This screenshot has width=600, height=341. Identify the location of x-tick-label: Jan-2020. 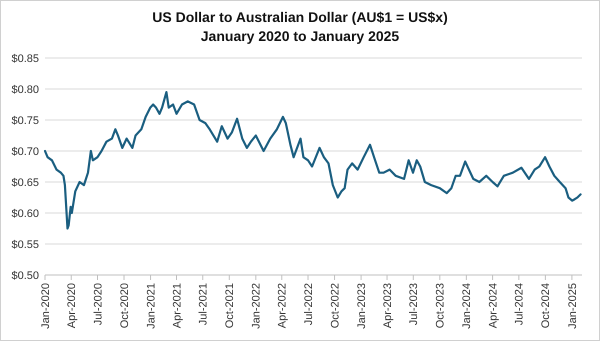
(46, 306).